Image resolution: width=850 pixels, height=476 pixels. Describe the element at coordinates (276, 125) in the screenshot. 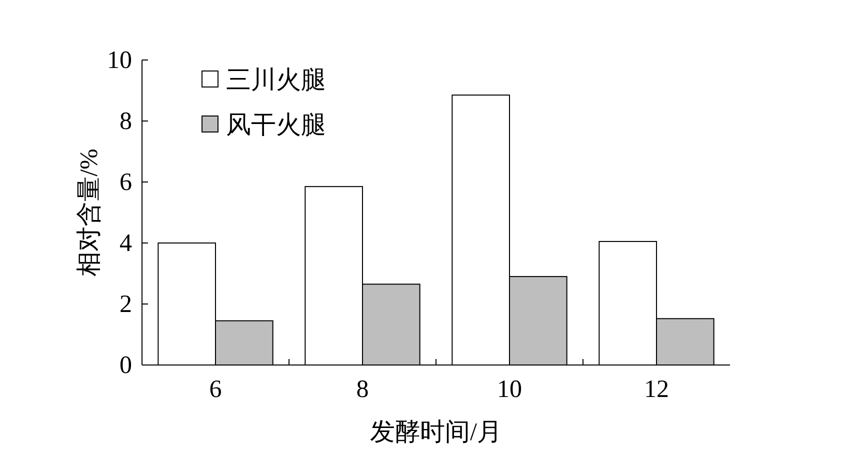

I see `legend-label: 风干火腿` at that location.